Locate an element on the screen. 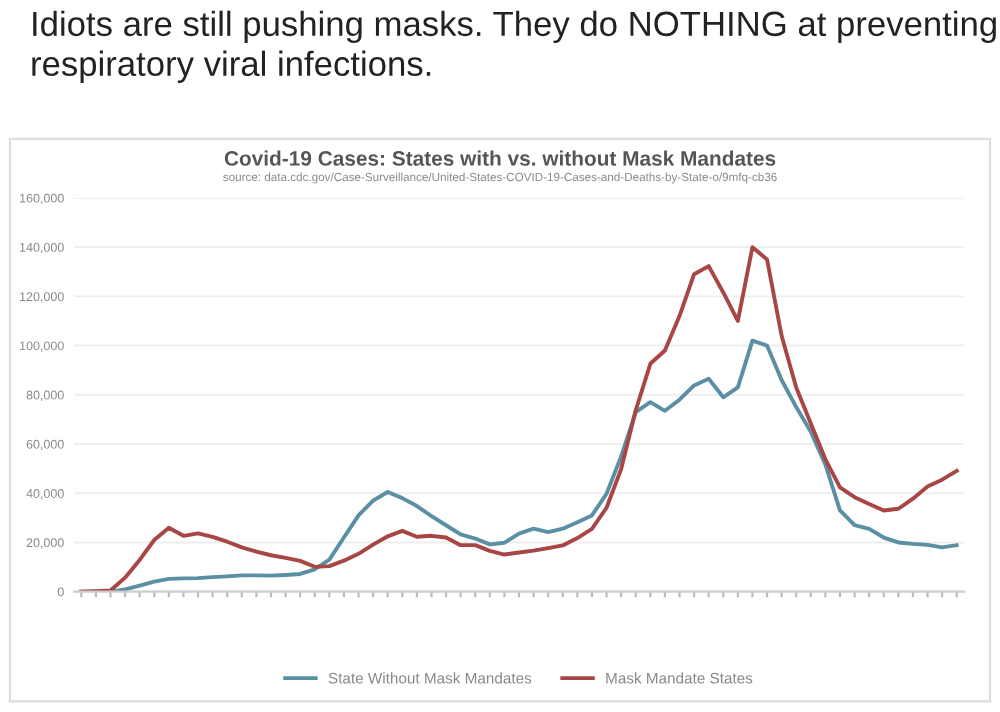 The width and height of the screenshot is (1000, 712). text: Idiots are still pushing masks. They do NOTHING at preventing respiratory viral infections. is located at coordinates (514, 46).